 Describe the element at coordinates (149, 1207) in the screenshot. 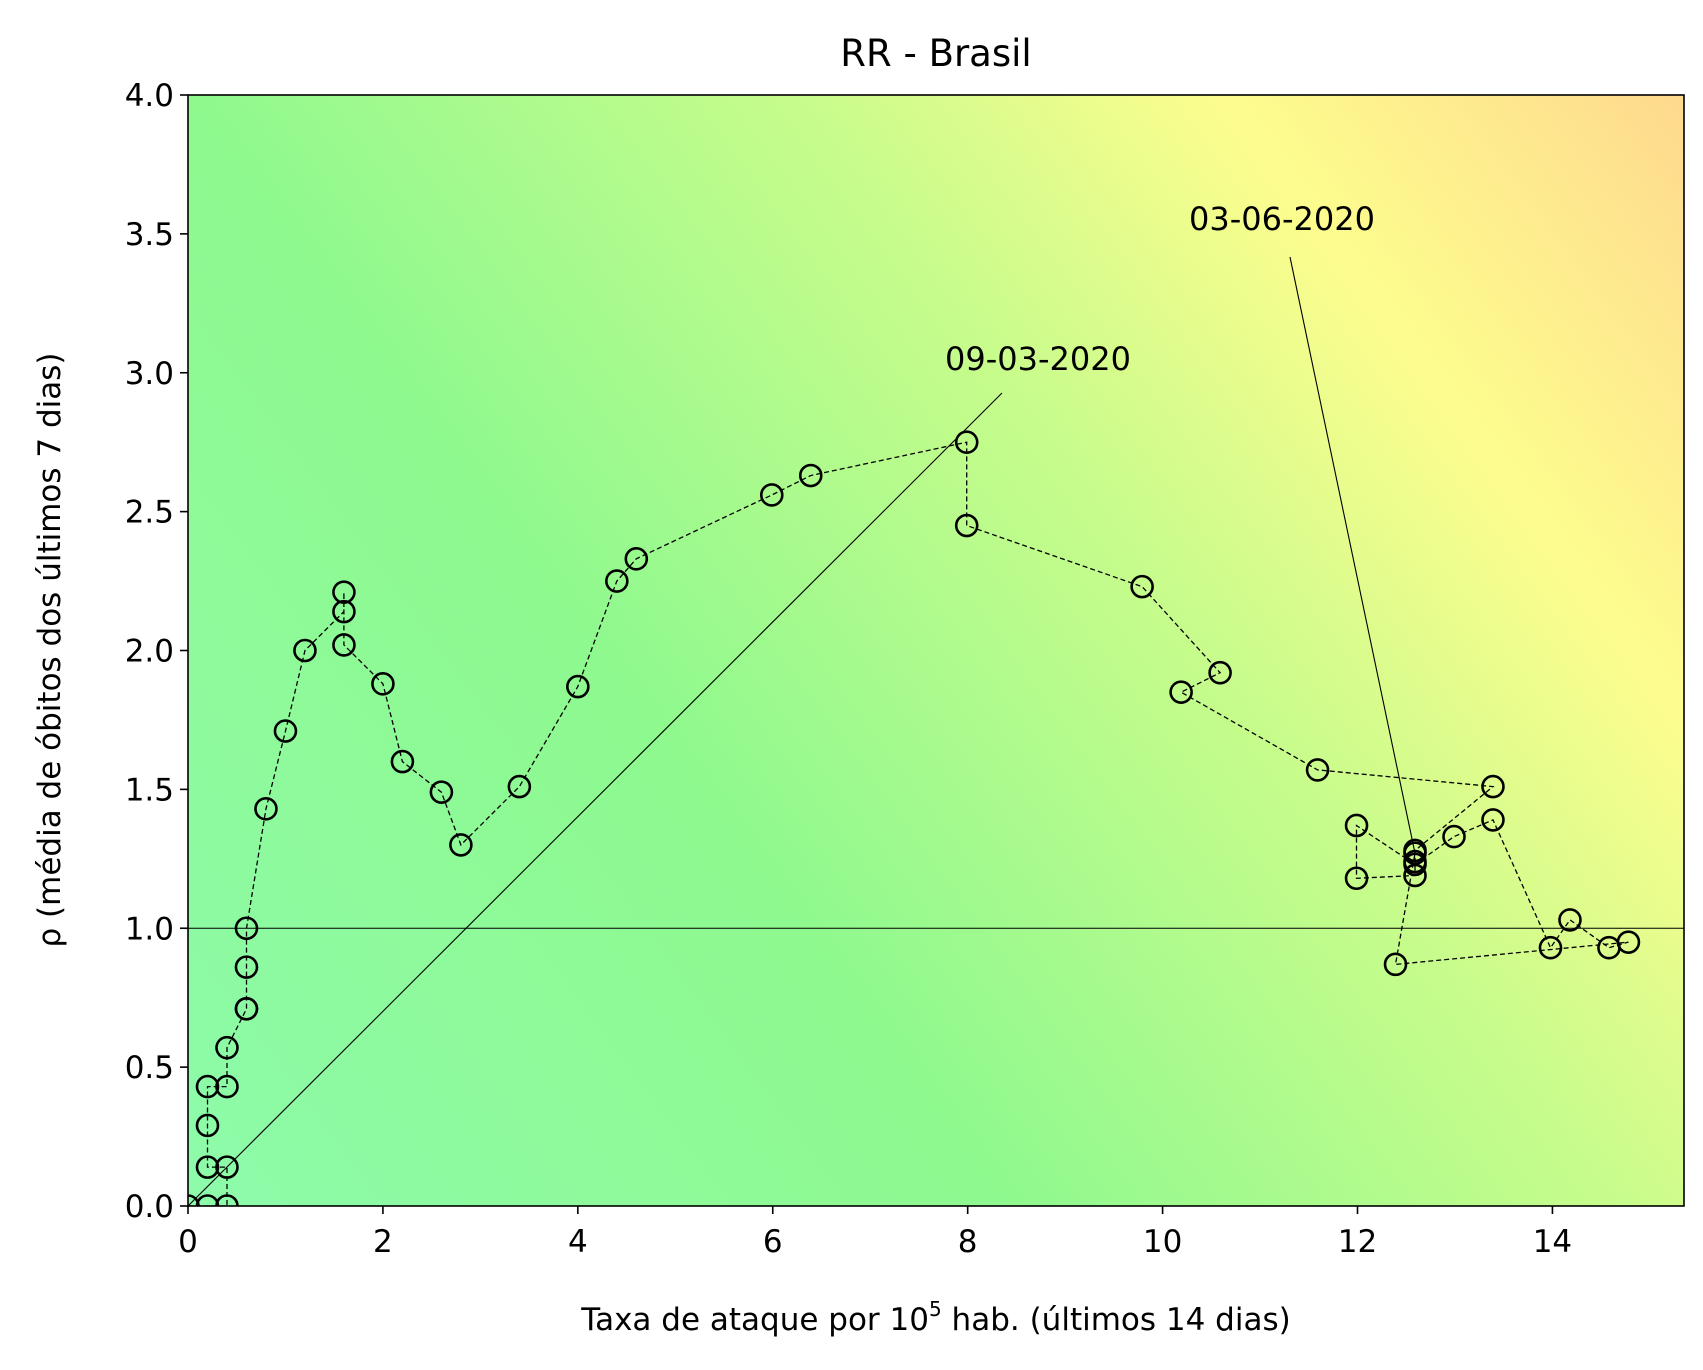

I see `y-tick-label: 0.0` at that location.